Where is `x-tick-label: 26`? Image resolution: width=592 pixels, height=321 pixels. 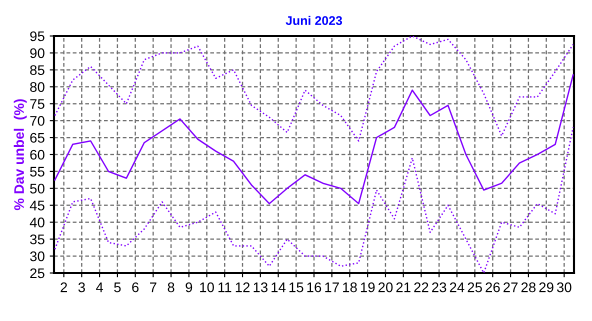
x-tick-label: 26 is located at coordinates (493, 287).